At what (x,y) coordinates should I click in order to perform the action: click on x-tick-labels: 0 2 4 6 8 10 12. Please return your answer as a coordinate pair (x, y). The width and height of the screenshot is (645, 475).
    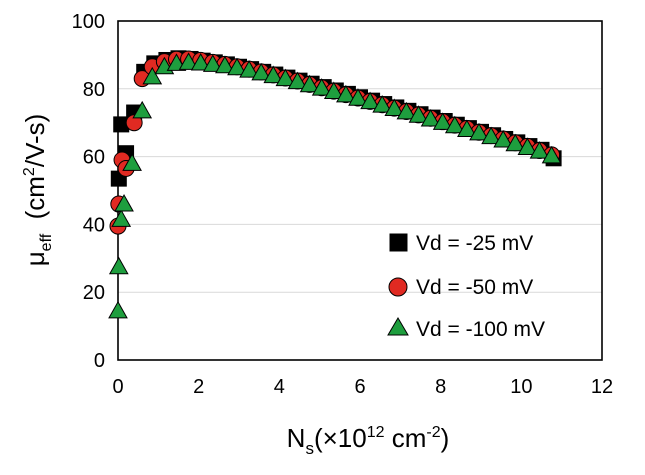
    Looking at the image, I should click on (362, 387).